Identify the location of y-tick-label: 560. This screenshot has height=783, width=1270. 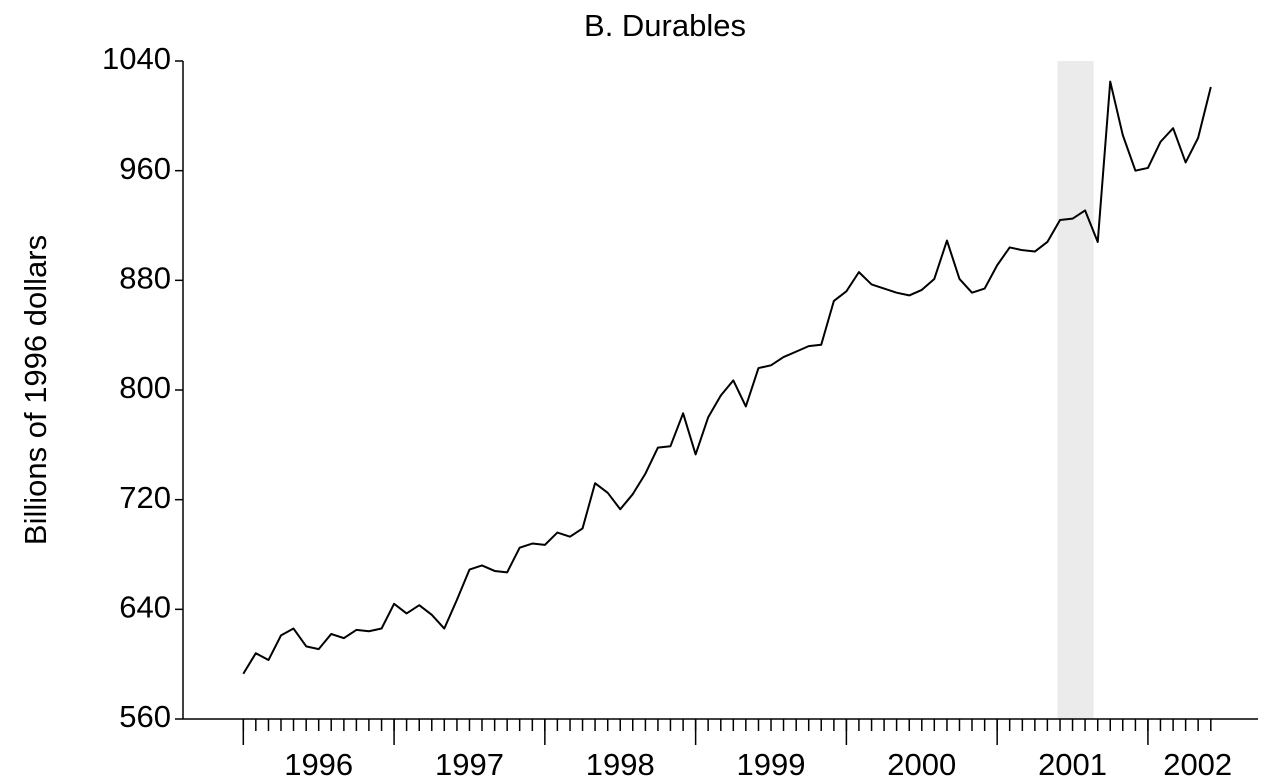
(145, 716).